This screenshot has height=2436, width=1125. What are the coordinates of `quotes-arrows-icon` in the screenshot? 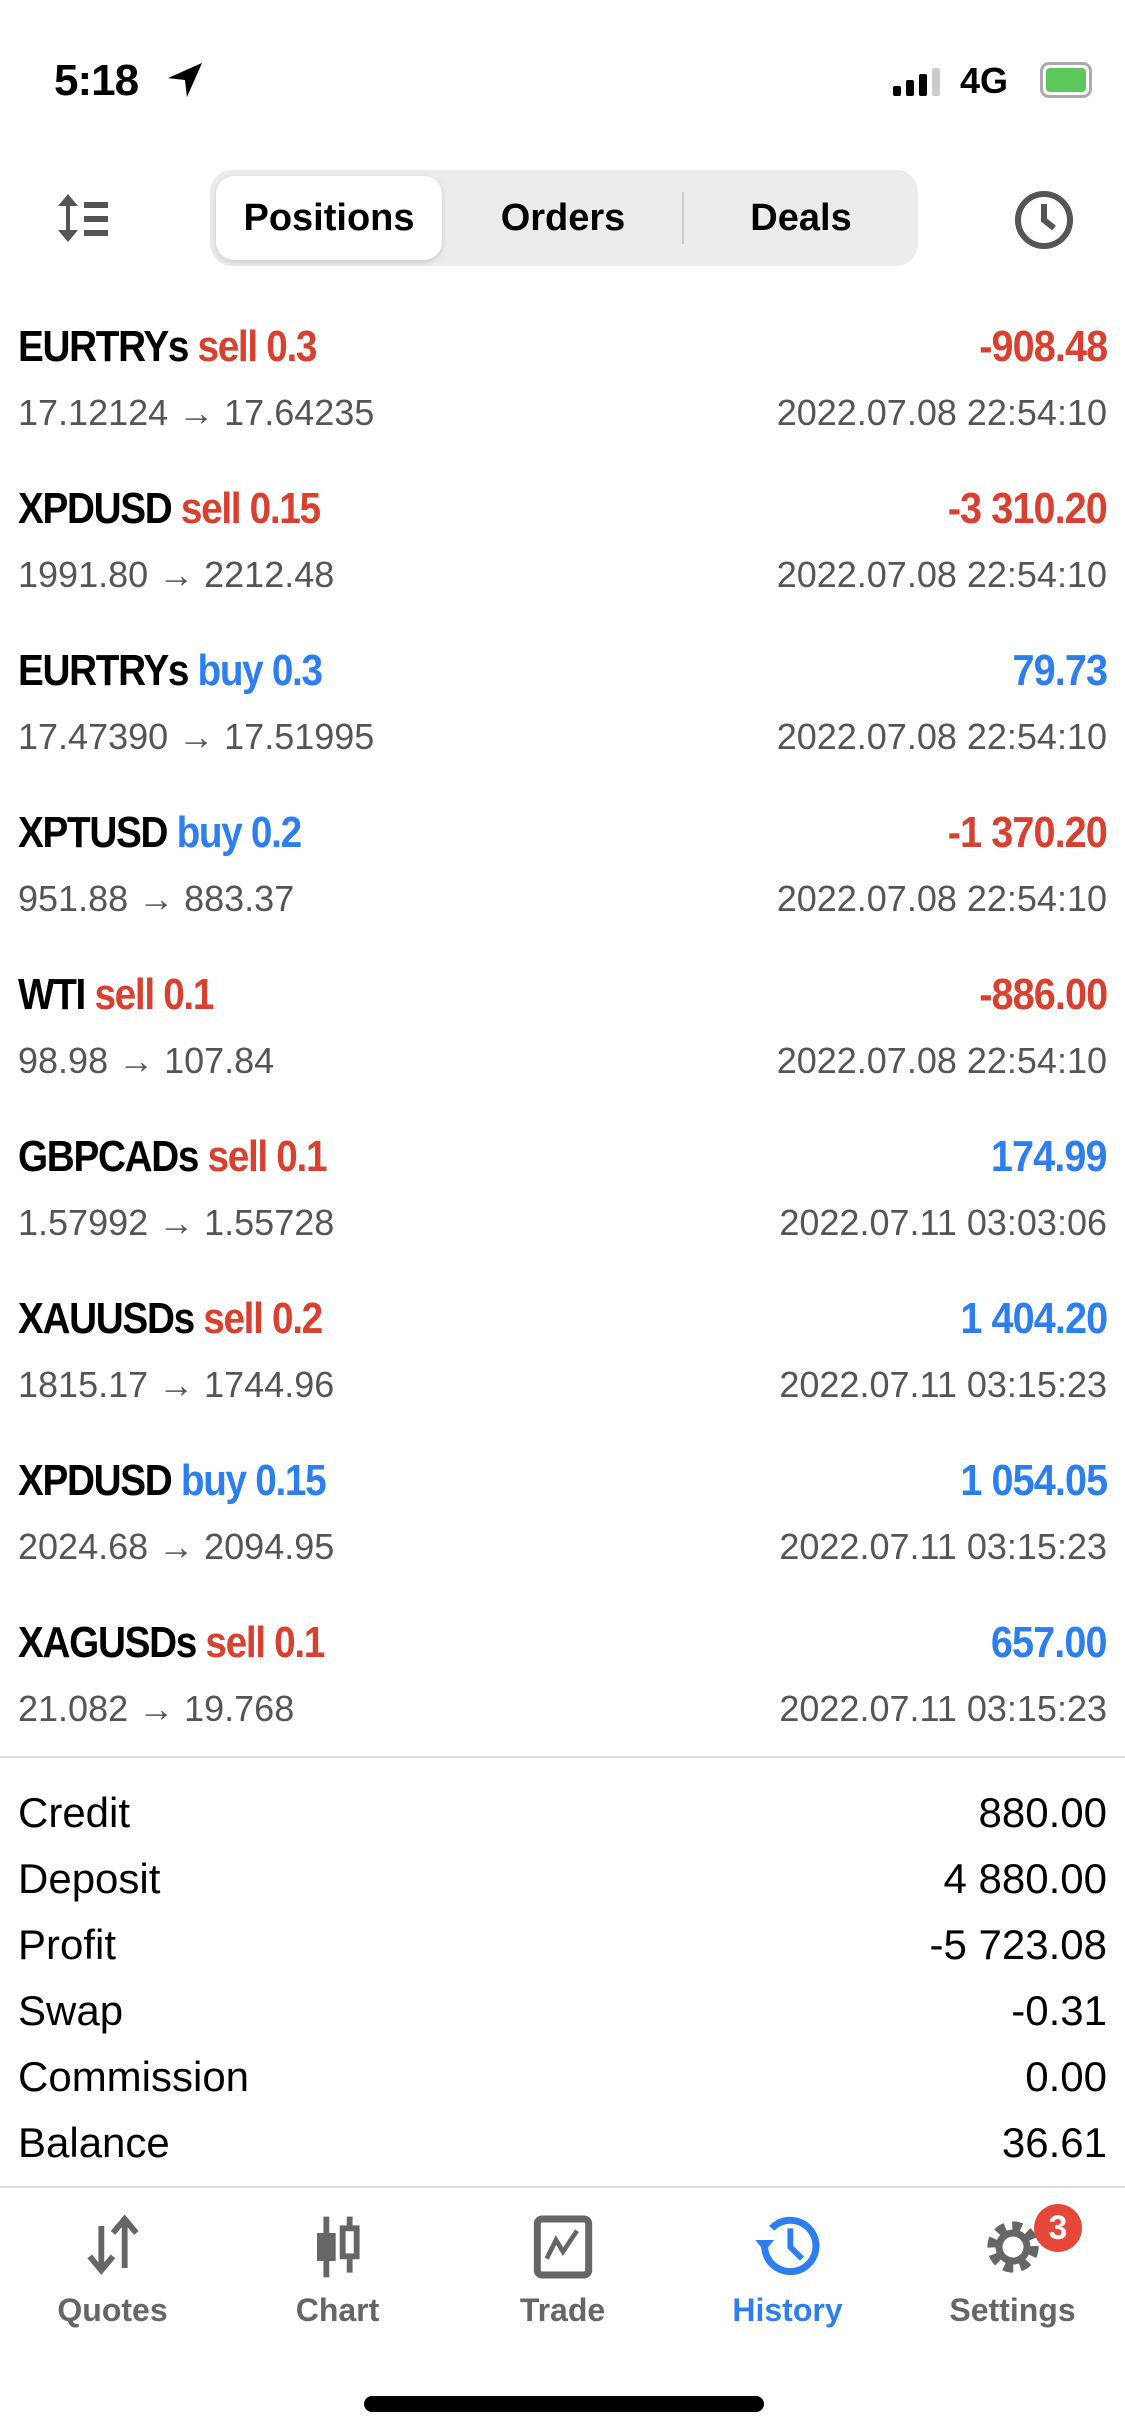 It's located at (112, 2244).